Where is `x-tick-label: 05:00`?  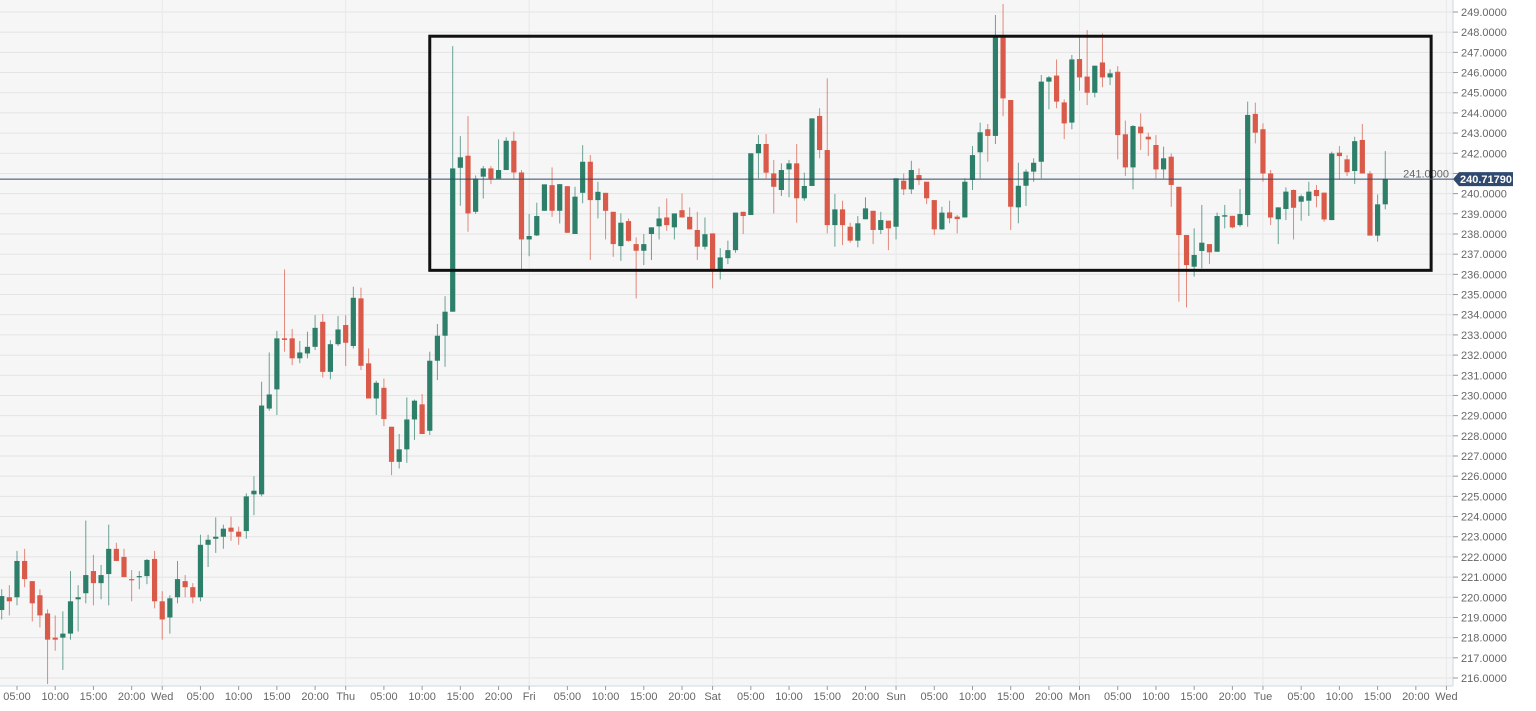 x-tick-label: 05:00 is located at coordinates (384, 697).